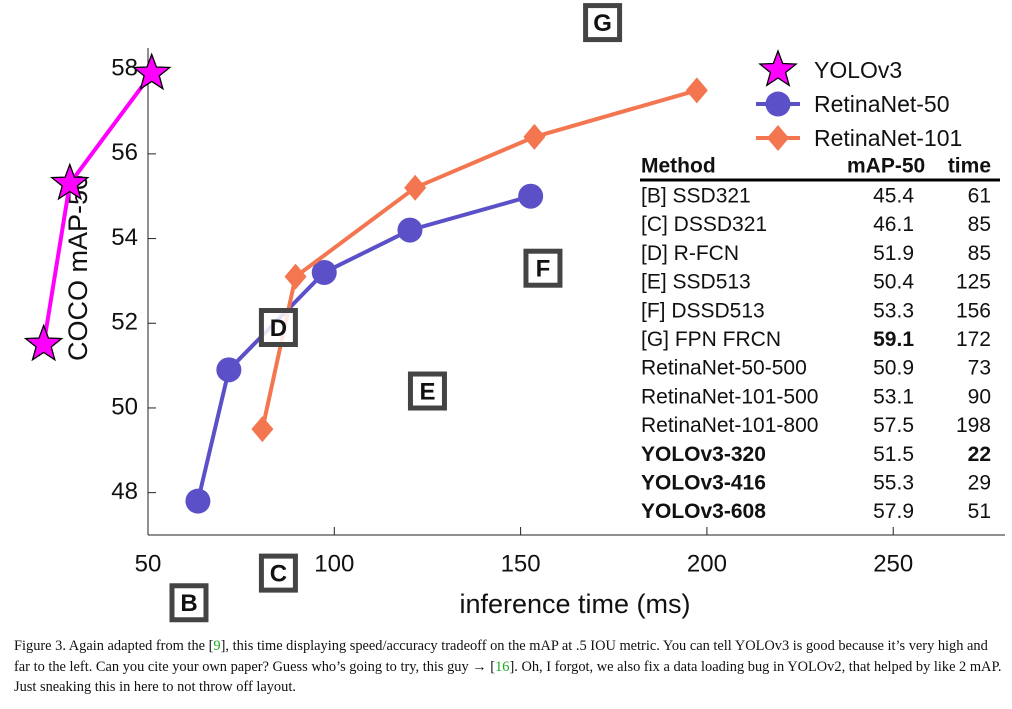 The image size is (1012, 709). I want to click on y-tick-label: 56, so click(124, 152).